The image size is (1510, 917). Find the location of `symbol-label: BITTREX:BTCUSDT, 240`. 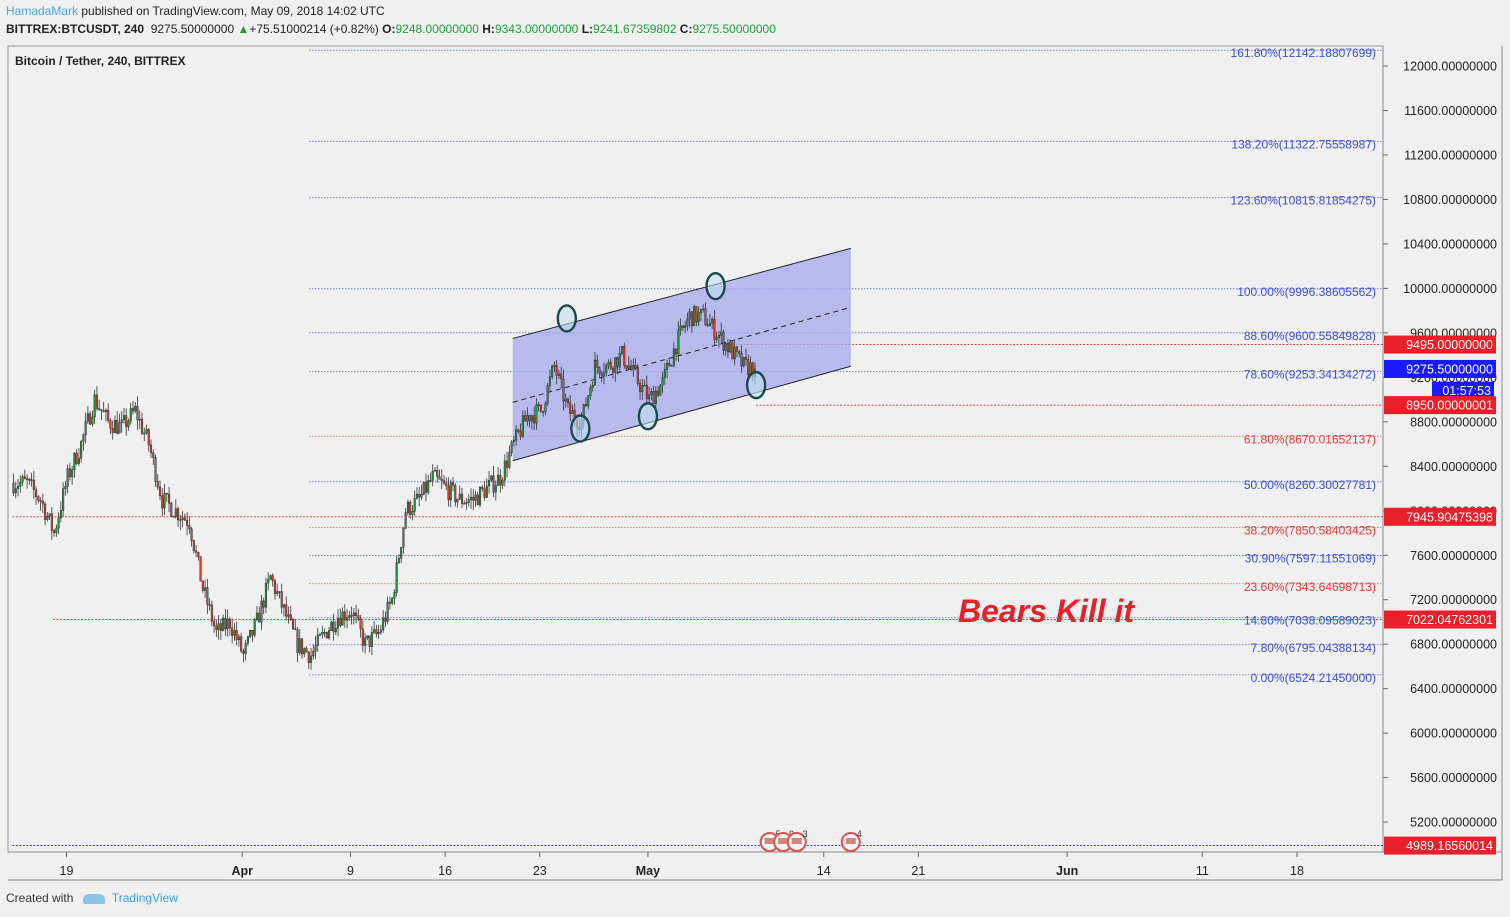

symbol-label: BITTREX:BTCUSDT, 240 is located at coordinates (75, 29).